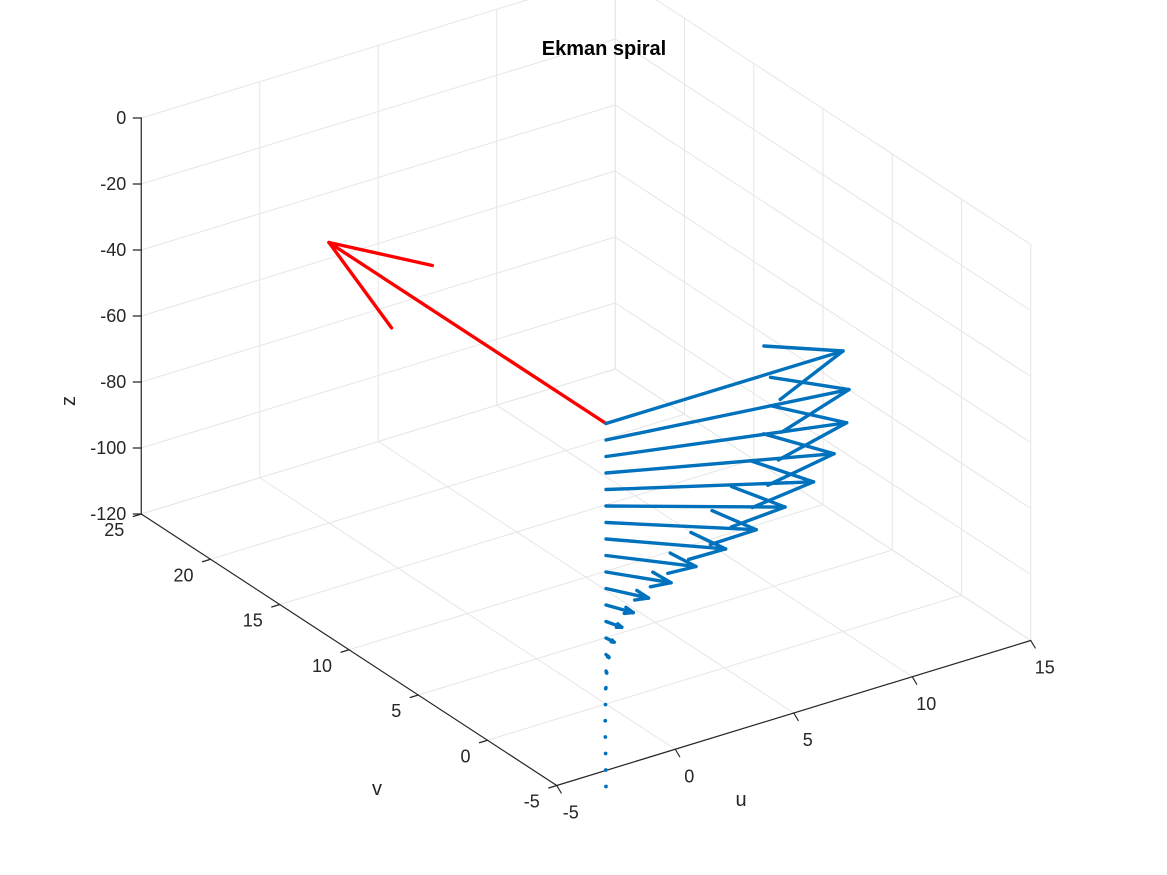 Image resolution: width=1167 pixels, height=875 pixels. Describe the element at coordinates (114, 530) in the screenshot. I see `y-tick-label: 25` at that location.